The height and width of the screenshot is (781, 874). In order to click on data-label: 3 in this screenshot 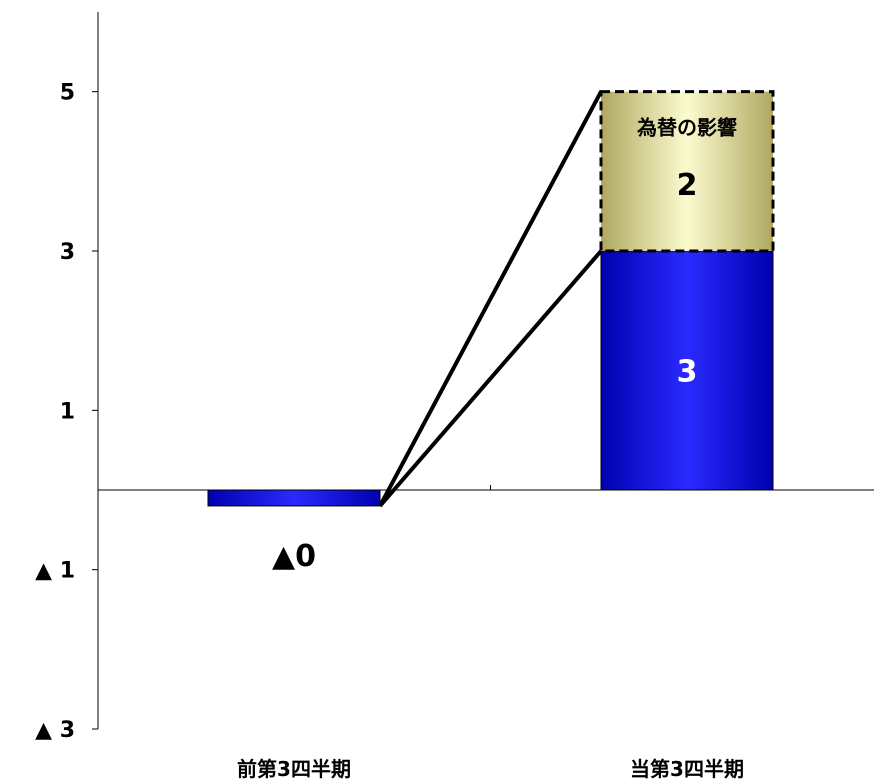, I will do `click(687, 372)`.